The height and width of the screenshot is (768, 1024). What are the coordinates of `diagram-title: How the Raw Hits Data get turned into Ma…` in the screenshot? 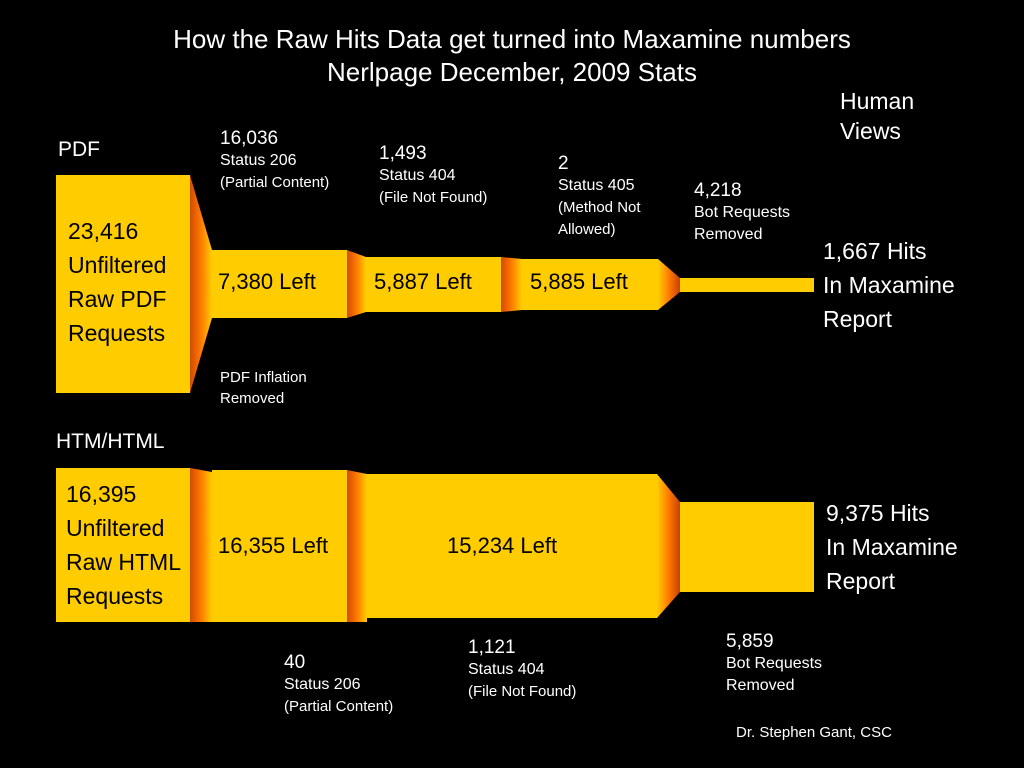 It's located at (512, 39).